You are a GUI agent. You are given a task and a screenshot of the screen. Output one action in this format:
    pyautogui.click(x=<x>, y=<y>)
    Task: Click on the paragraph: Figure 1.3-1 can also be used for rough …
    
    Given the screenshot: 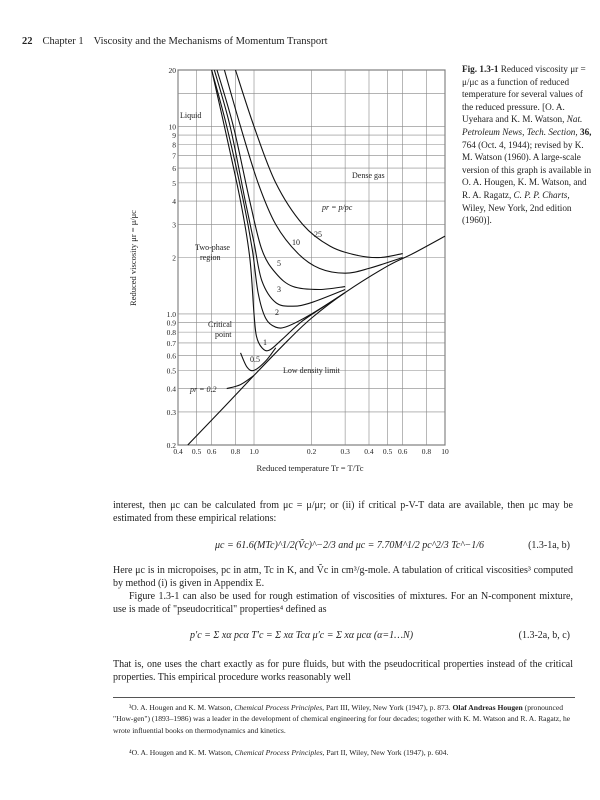 What is the action you would take?
    pyautogui.click(x=343, y=603)
    